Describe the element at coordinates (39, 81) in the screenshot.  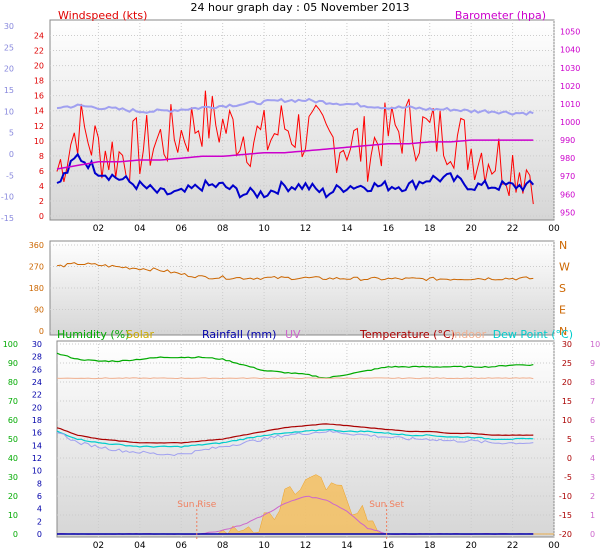
I see `windspeed-tick: 18` at that location.